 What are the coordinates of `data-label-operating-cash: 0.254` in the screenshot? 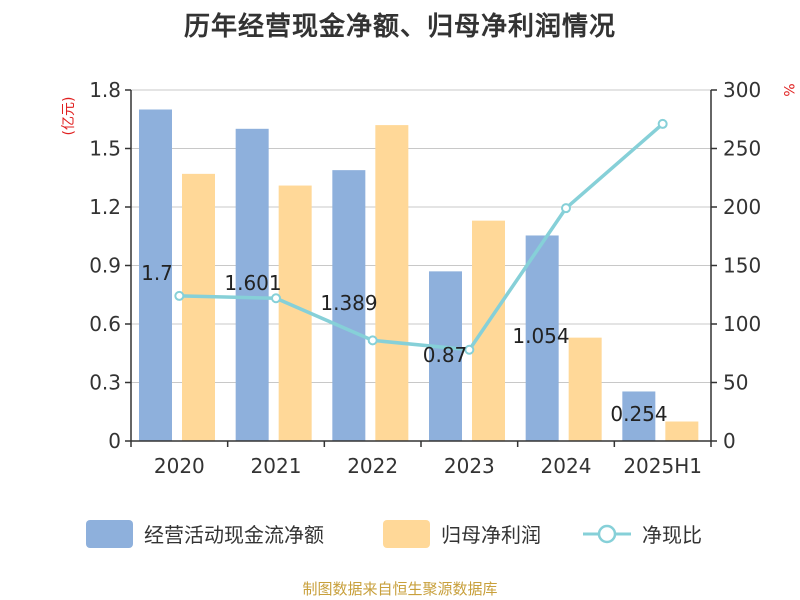 It's located at (638, 414).